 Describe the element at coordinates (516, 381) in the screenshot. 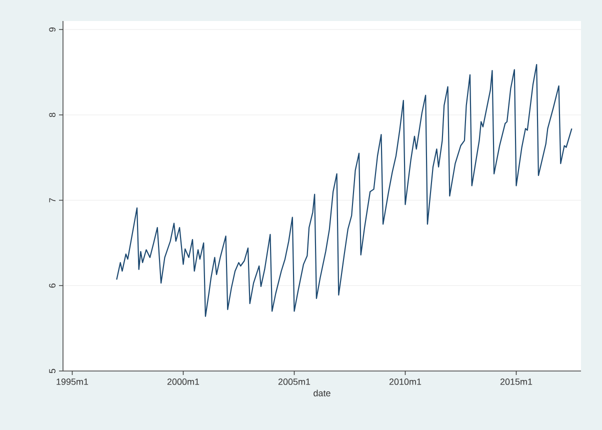

I see `x-tick-label: 2015m1` at that location.